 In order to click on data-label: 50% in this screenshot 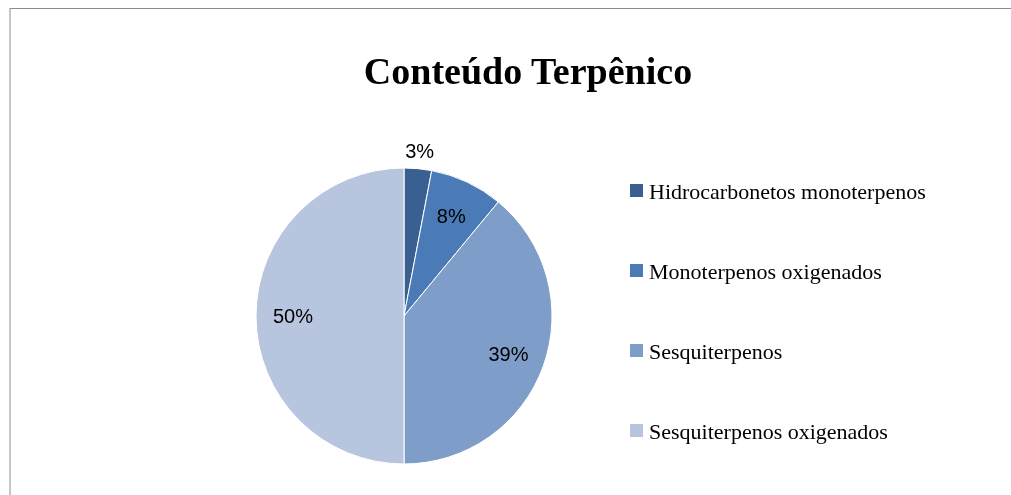, I will do `click(293, 316)`.